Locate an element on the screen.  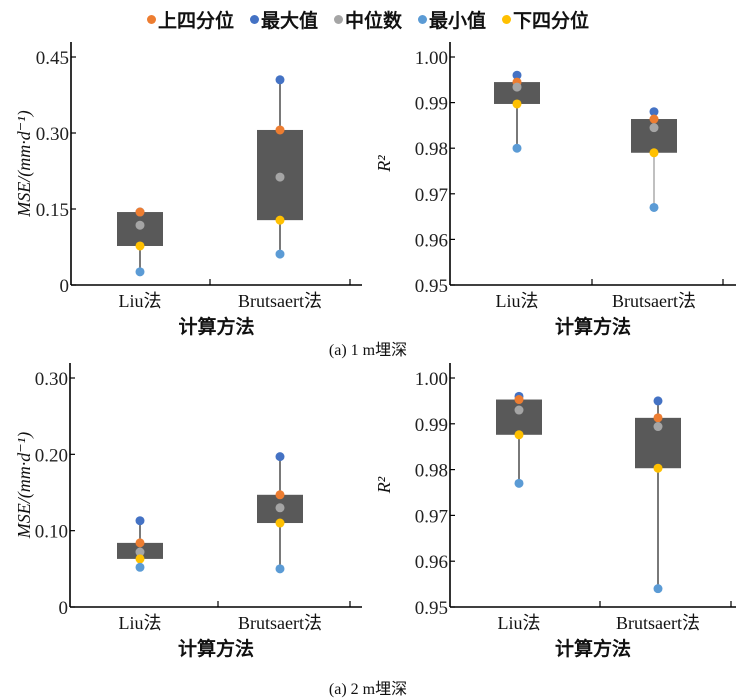
legend-label: 最小值 is located at coordinates (458, 20).